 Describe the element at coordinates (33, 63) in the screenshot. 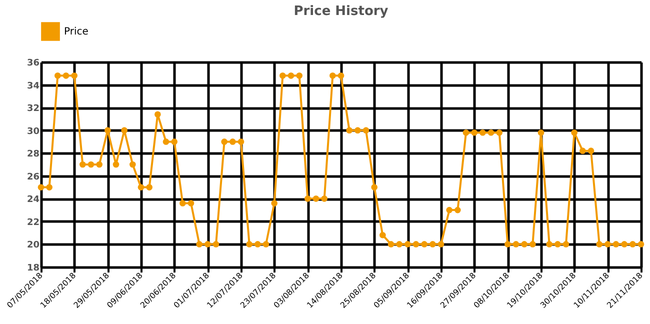

I see `y-tick-label: 36` at that location.